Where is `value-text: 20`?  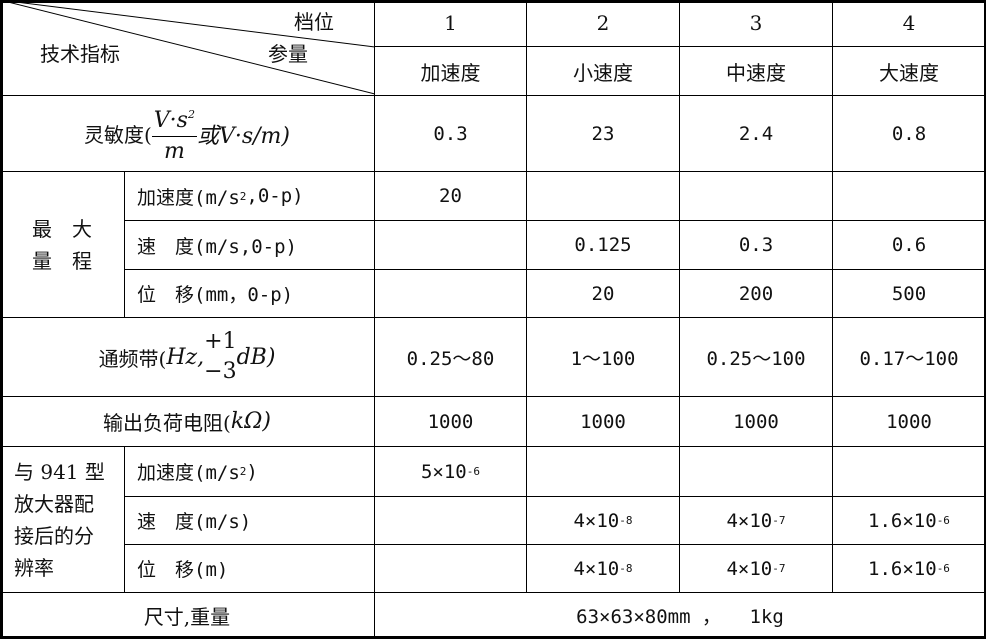 value-text: 20 is located at coordinates (450, 196).